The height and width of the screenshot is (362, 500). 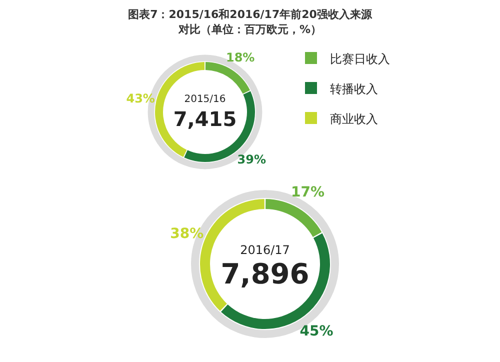 What do you see at coordinates (354, 119) in the screenshot?
I see `legend-label: 商业收入` at bounding box center [354, 119].